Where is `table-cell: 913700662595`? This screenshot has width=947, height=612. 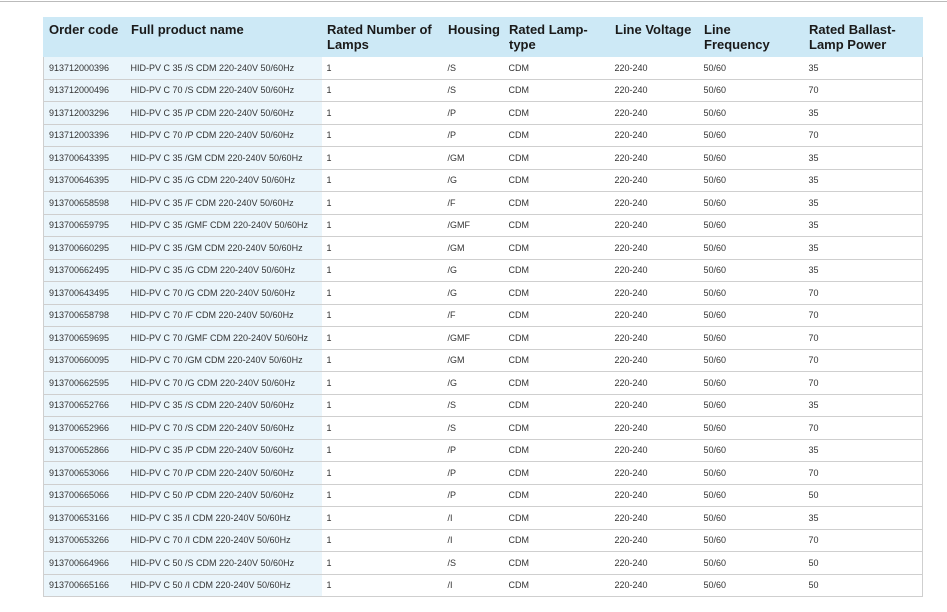 table-cell: 913700662595 is located at coordinates (84, 383).